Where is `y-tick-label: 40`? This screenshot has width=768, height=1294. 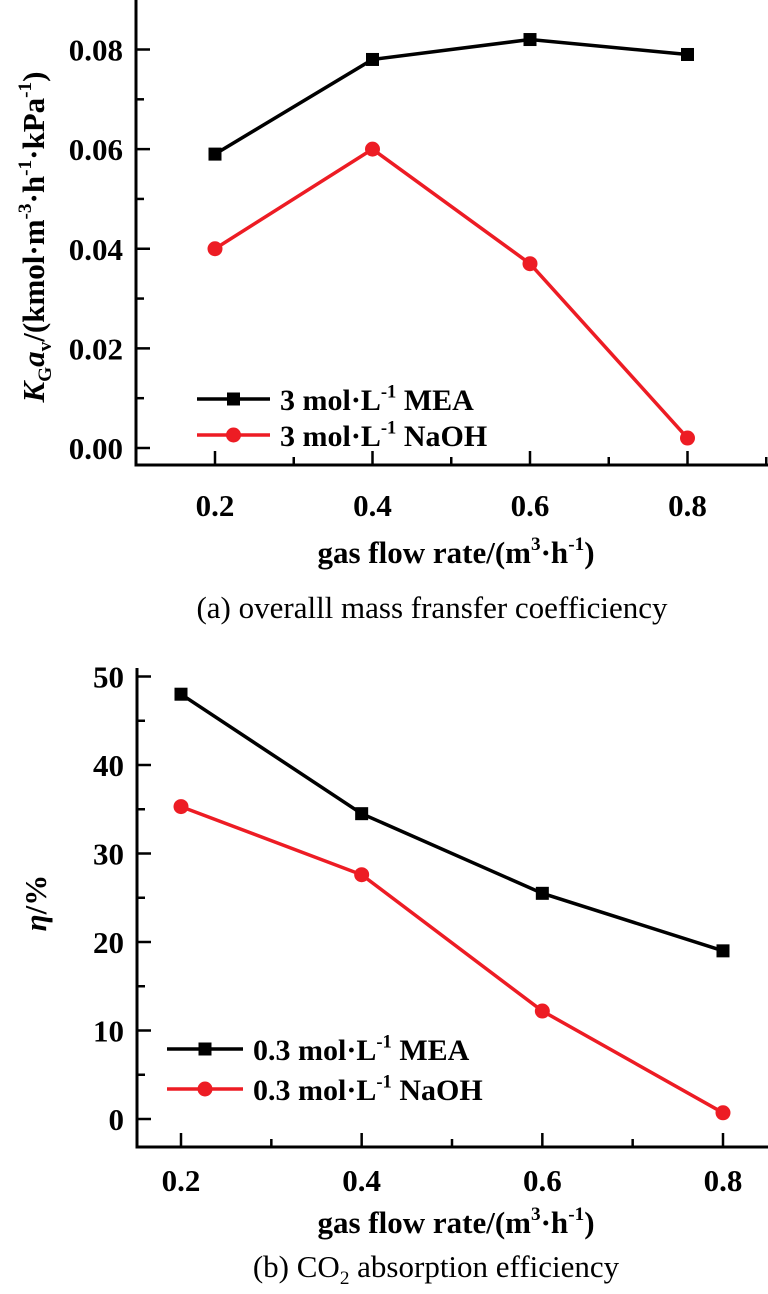 y-tick-label: 40 is located at coordinates (108, 765).